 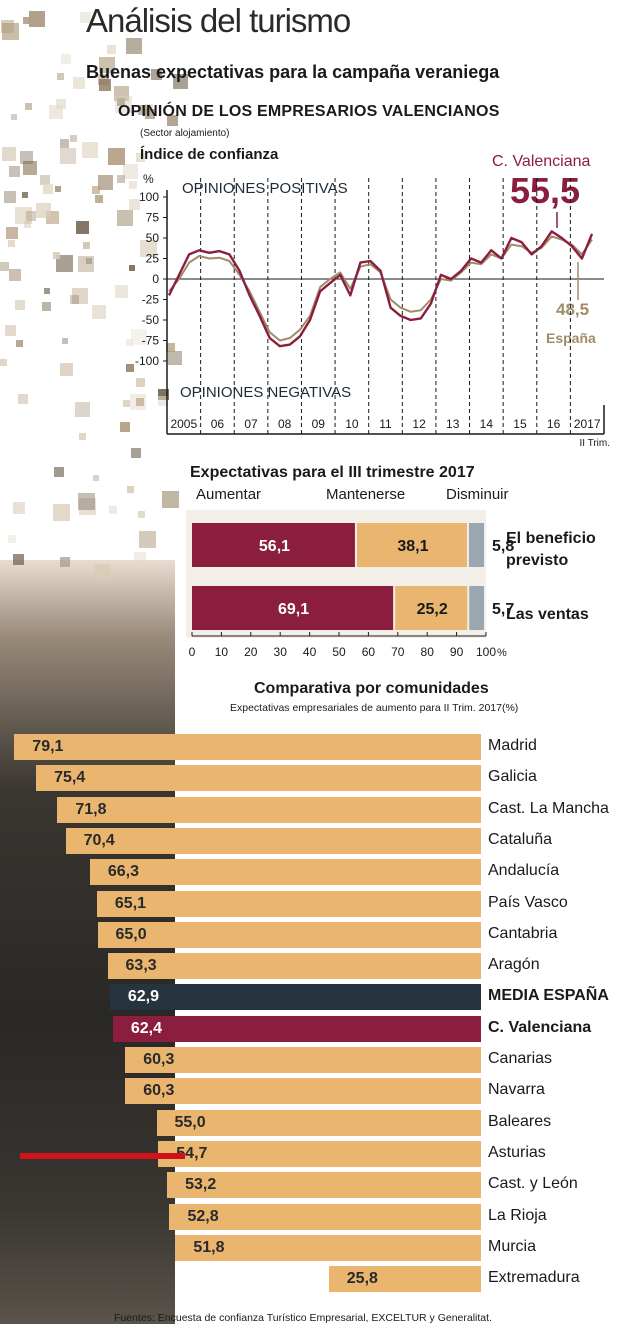 I want to click on region-bar-value: 55,0, so click(x=190, y=1122).